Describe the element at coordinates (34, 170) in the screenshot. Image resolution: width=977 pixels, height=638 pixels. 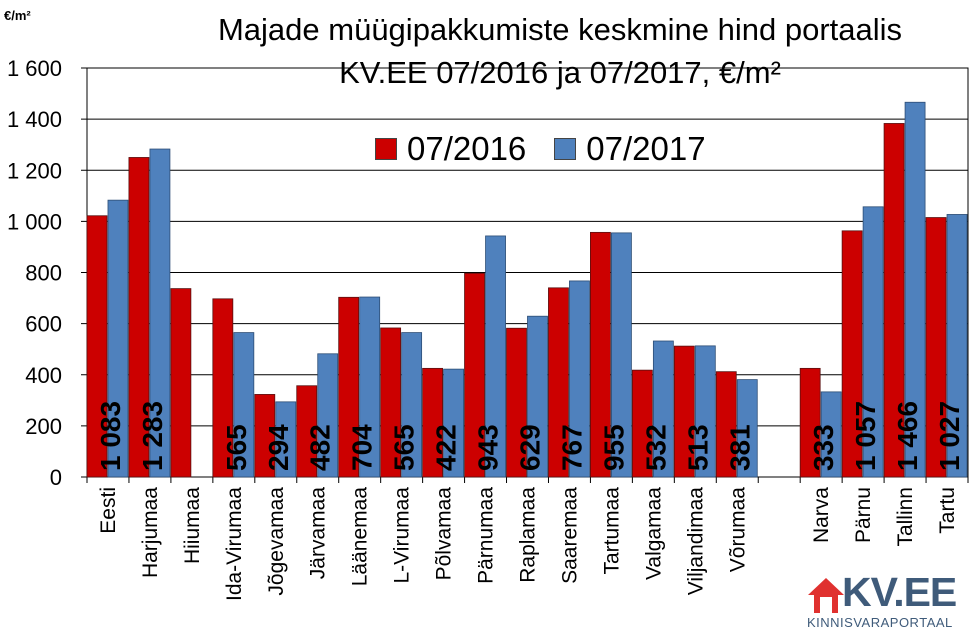
I see `y-tick-label: 1 200` at that location.